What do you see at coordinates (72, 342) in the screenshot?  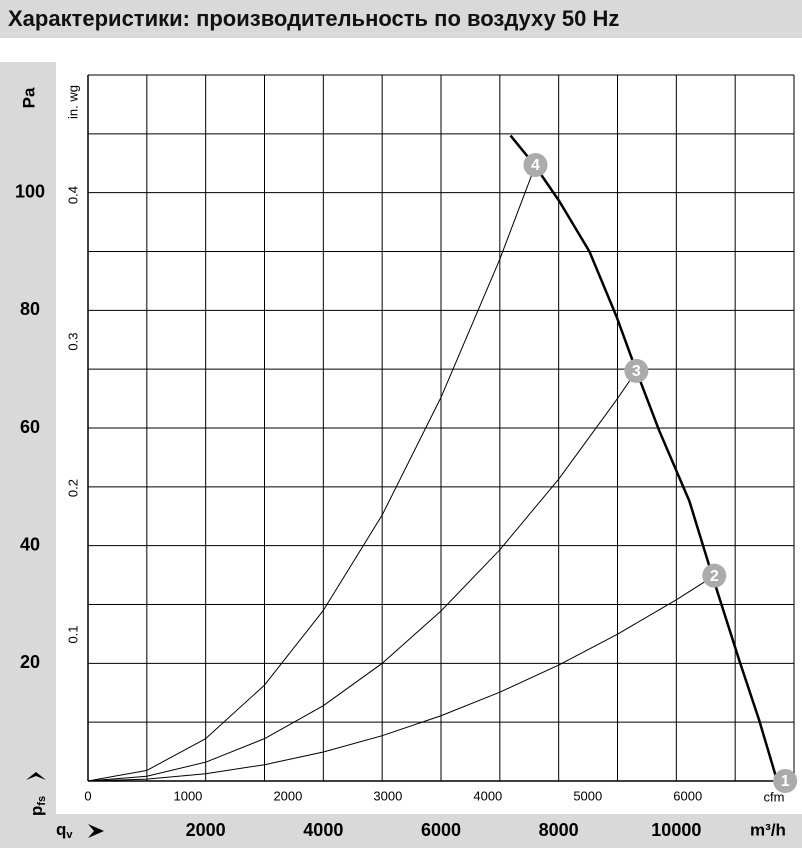 I see `y2-tick-label: 0.3` at bounding box center [72, 342].